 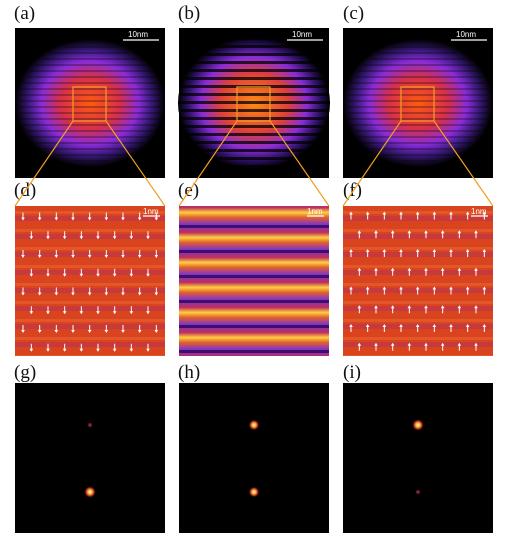 What do you see at coordinates (352, 372) in the screenshot?
I see `panel-label-i: (i)` at bounding box center [352, 372].